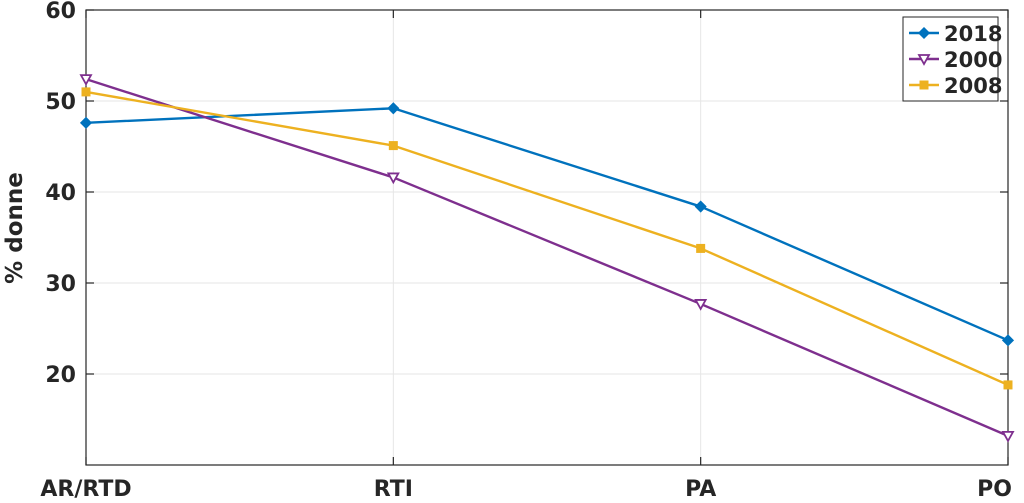  Describe the element at coordinates (60, 375) in the screenshot. I see `y-tick-label: 20` at that location.